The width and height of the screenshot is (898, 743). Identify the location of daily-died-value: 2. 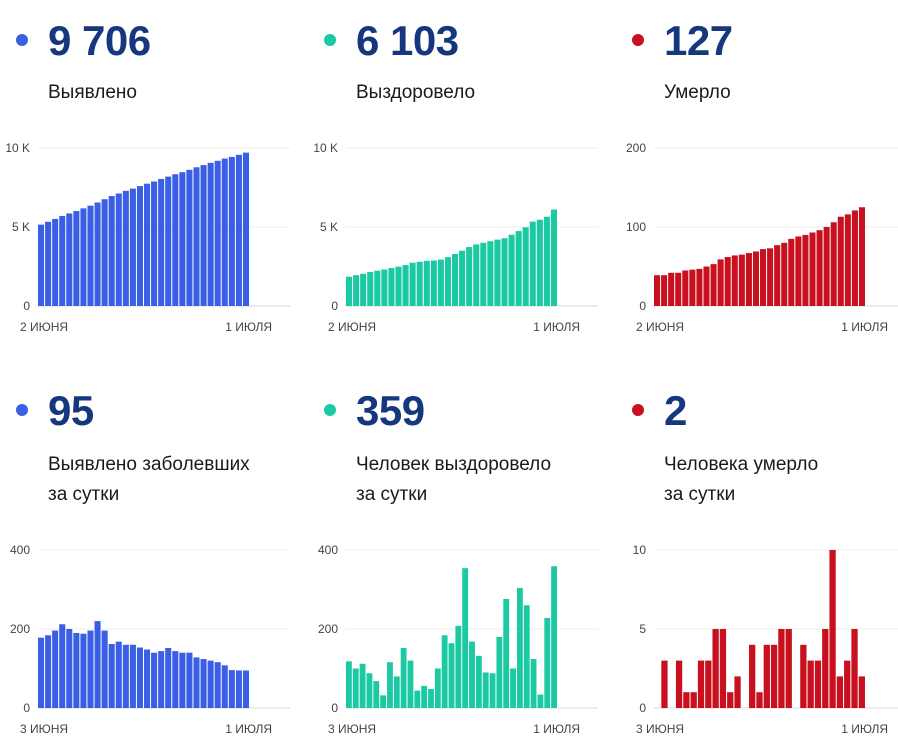
(675, 410).